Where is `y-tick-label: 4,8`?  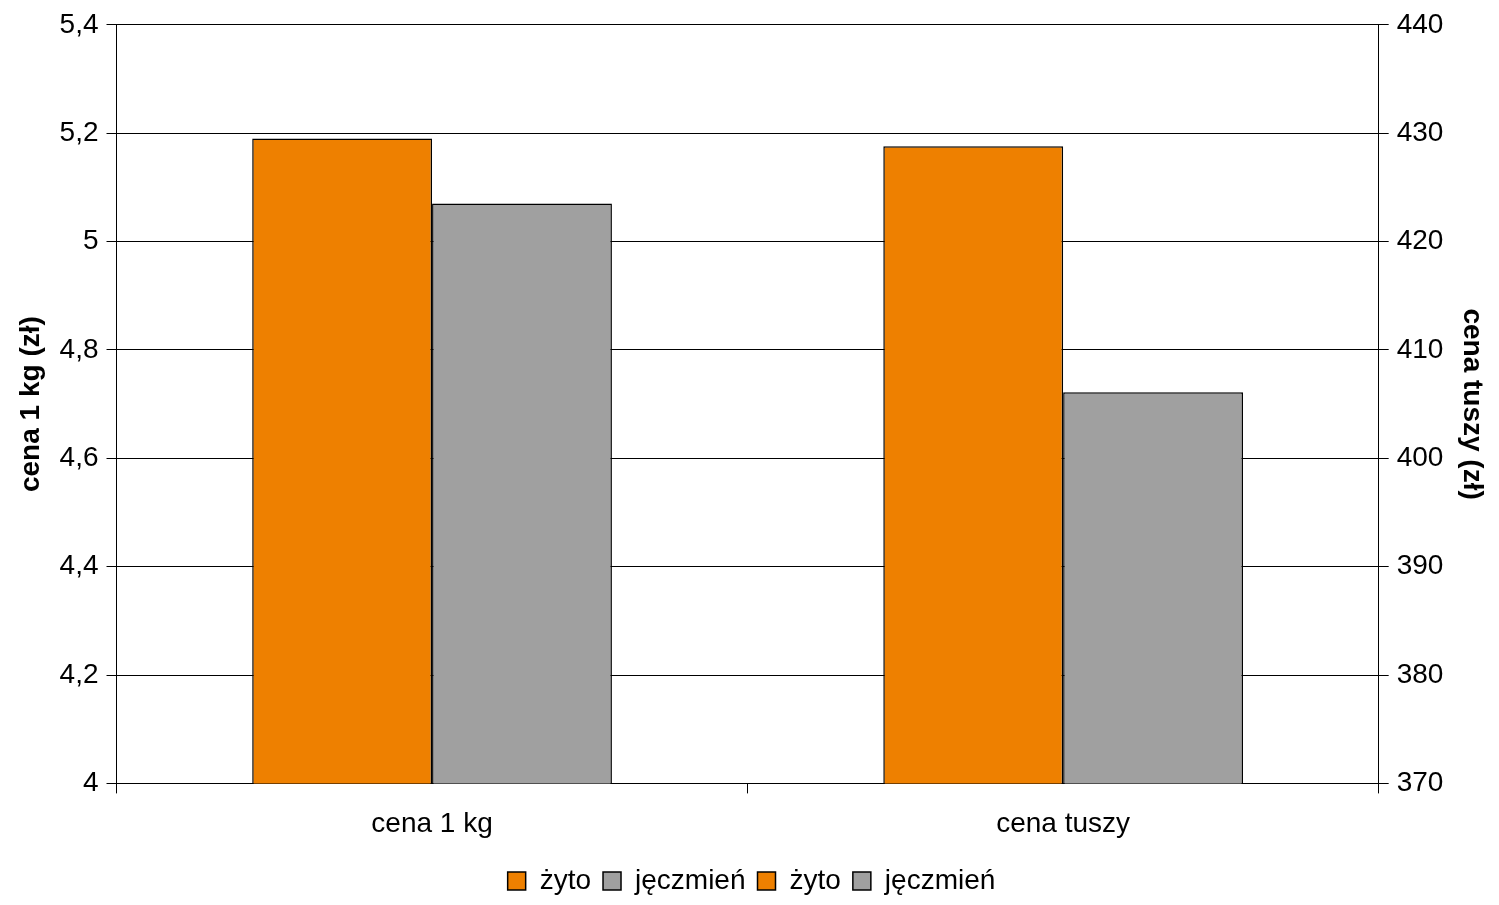 y-tick-label: 4,8 is located at coordinates (79, 348).